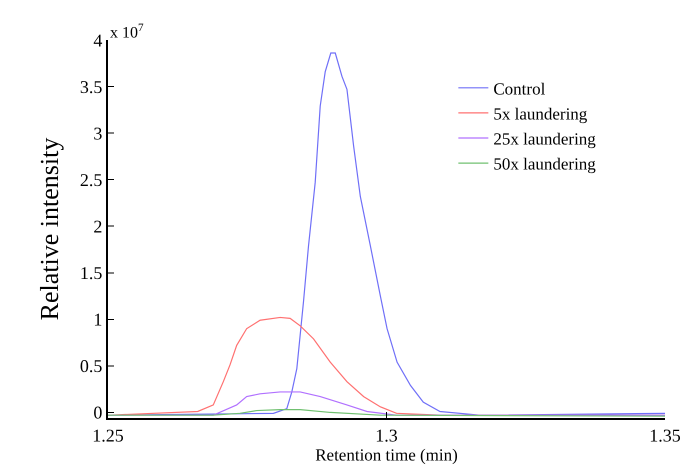 The image size is (686, 474). Describe the element at coordinates (519, 88) in the screenshot. I see `legend-label: Control` at that location.